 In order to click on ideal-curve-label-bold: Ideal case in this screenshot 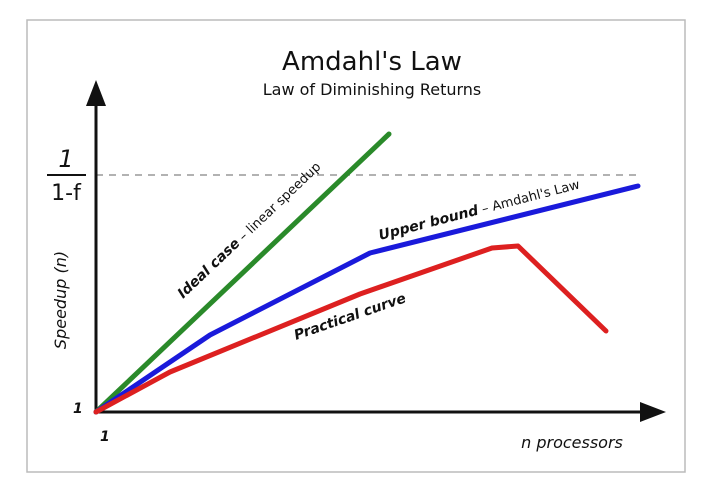, I will do `click(209, 269)`.